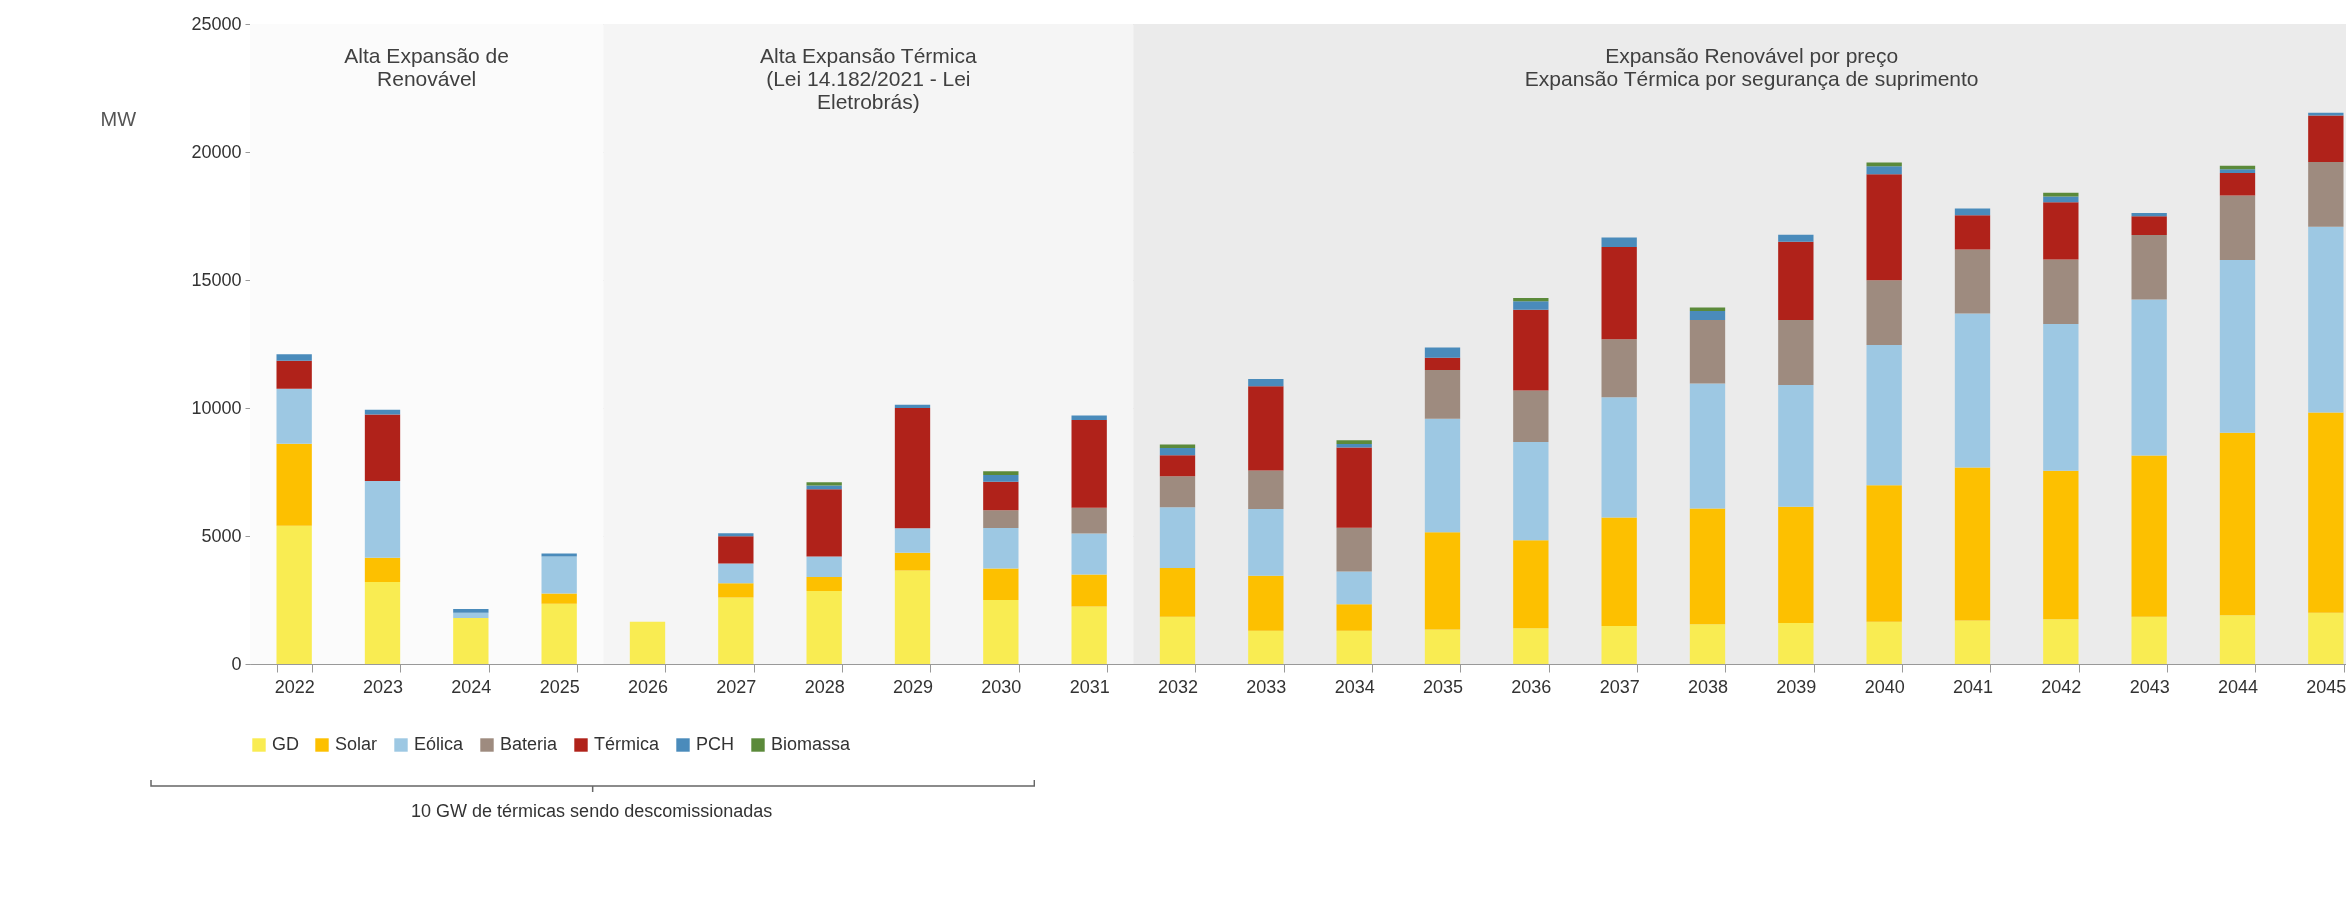  Describe the element at coordinates (216, 23) in the screenshot. I see `y-tick-label: 25000` at that location.